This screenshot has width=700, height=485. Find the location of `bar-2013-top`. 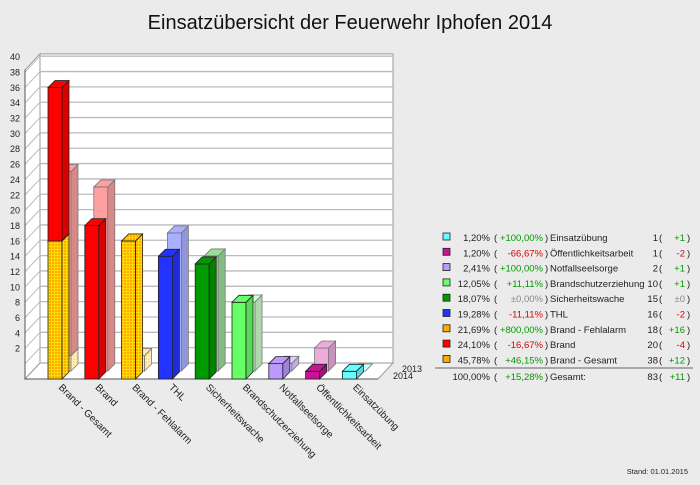

bar-2013-top is located at coordinates (178, 229).